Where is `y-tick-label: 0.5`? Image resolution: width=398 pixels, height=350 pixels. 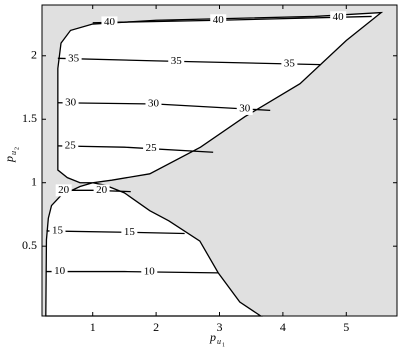 y-tick-label: 0.5 is located at coordinates (29, 245).